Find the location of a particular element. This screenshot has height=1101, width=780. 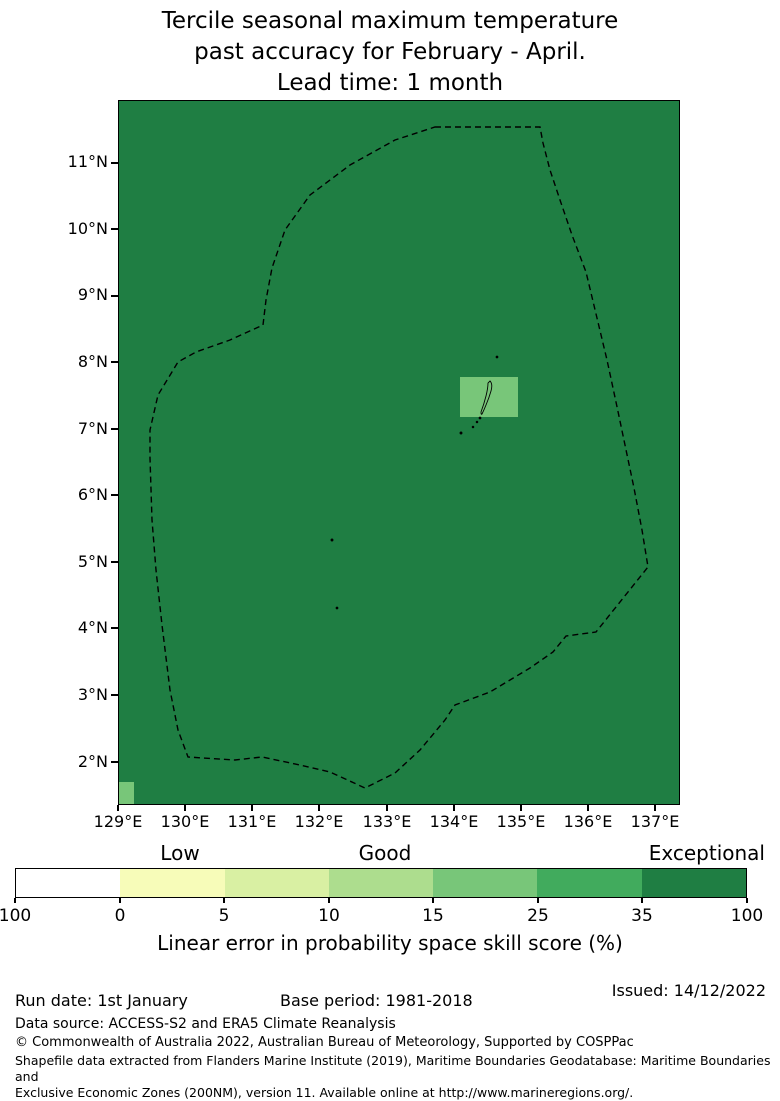

x-tick-label: 136°E is located at coordinates (588, 821).